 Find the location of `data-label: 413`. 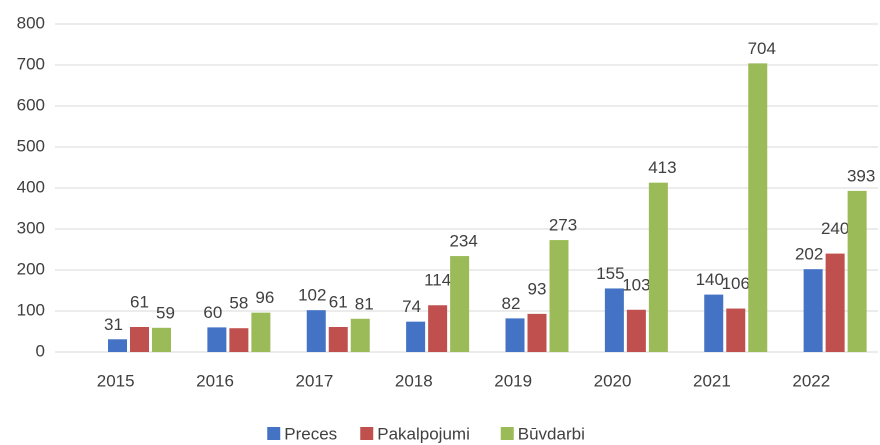

data-label: 413 is located at coordinates (662, 167).